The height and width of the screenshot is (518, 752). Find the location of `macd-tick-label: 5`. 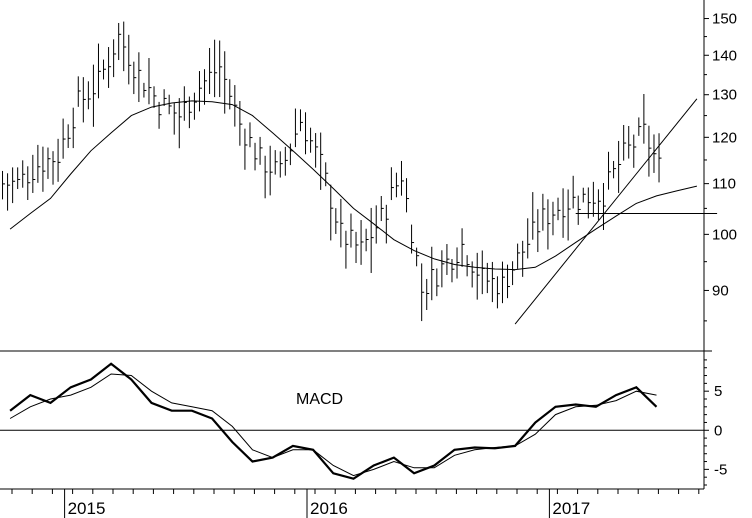

macd-tick-label: 5 is located at coordinates (718, 391).